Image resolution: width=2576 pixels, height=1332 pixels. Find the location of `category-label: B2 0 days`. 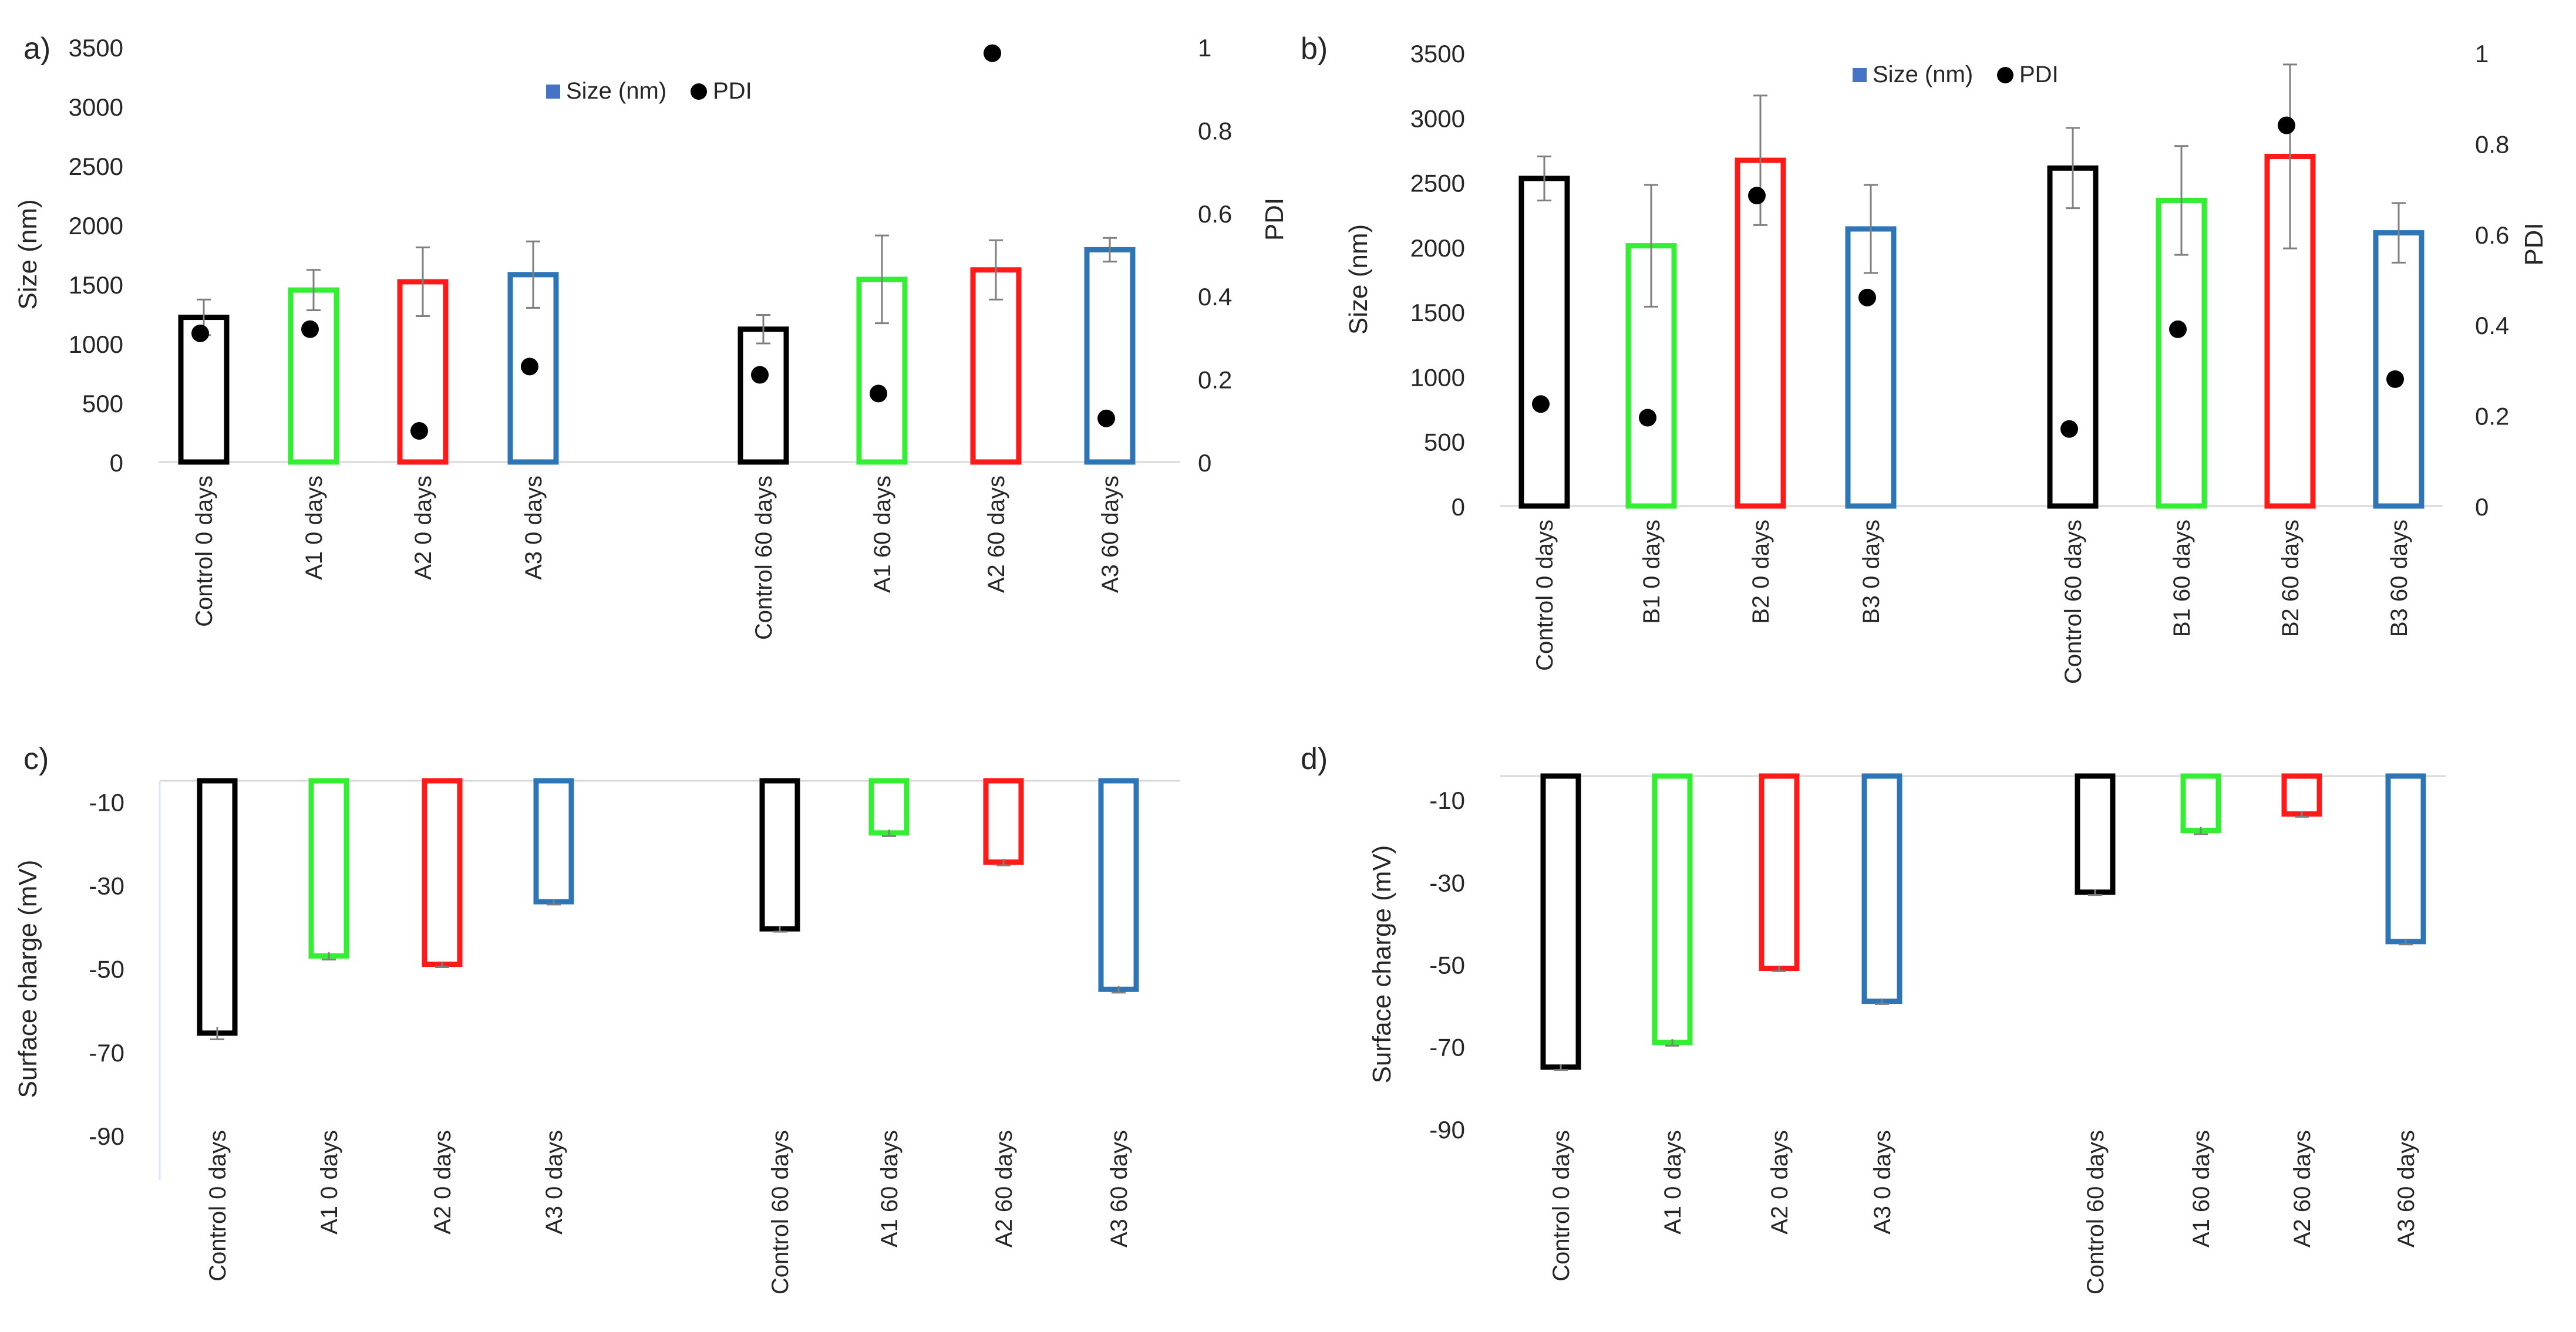

category-label: B2 0 days is located at coordinates (1761, 572).